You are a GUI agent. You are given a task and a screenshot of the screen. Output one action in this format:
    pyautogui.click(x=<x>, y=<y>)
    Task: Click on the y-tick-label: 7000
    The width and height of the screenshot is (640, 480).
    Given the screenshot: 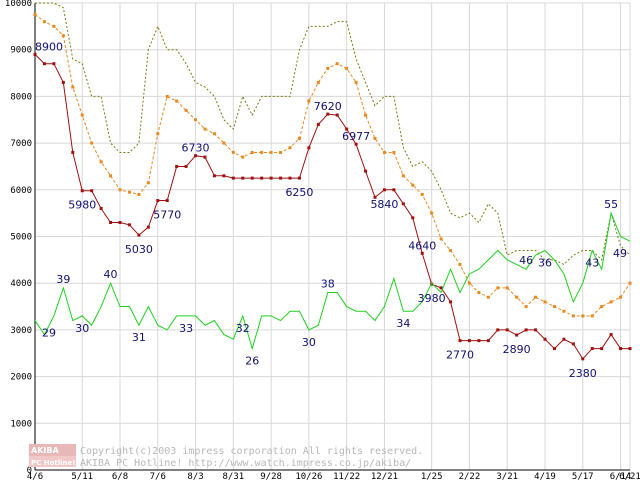 What is the action you would take?
    pyautogui.click(x=21, y=144)
    